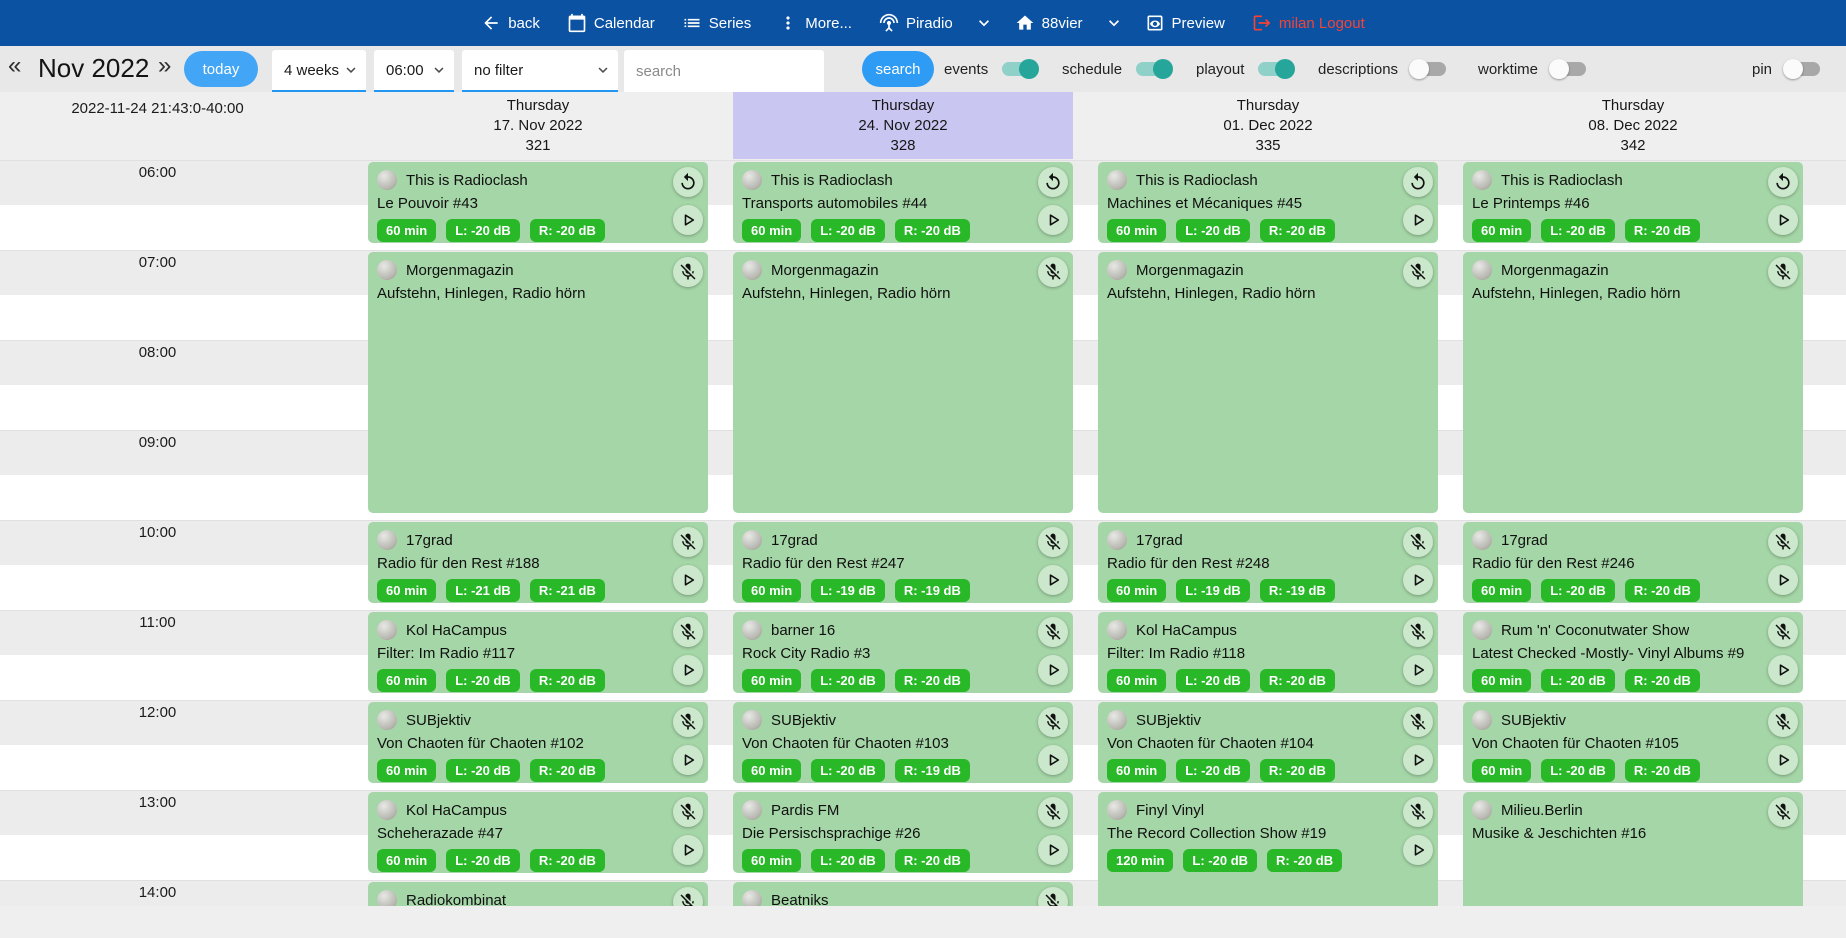 The width and height of the screenshot is (1846, 938). What do you see at coordinates (1185, 23) in the screenshot?
I see `nav-item-preview: Preview` at bounding box center [1185, 23].